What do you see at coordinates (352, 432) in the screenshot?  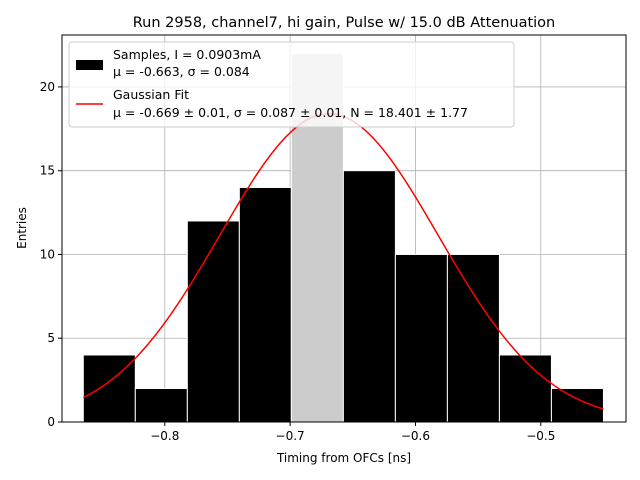 I see `x-axis-ticks: −0.8 −0.7 −0.6 −0.5` at bounding box center [352, 432].